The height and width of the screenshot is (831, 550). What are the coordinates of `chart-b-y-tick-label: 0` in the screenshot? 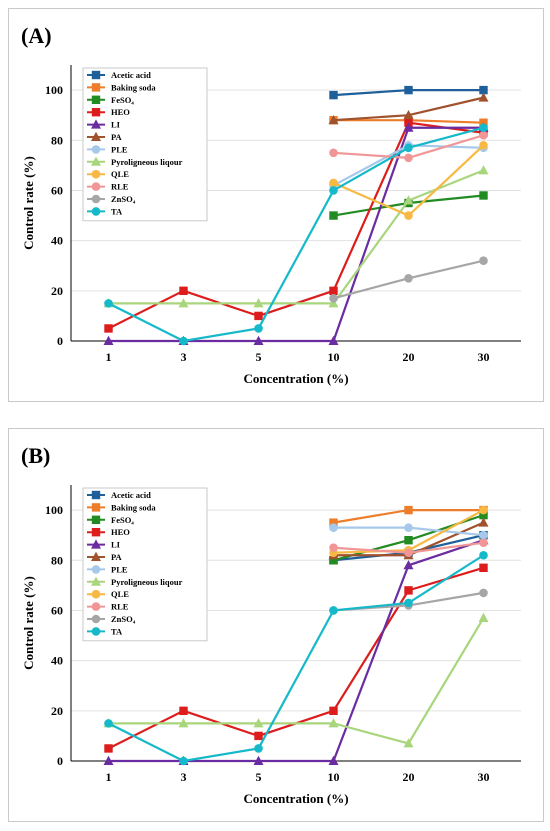 It's located at (60, 761).